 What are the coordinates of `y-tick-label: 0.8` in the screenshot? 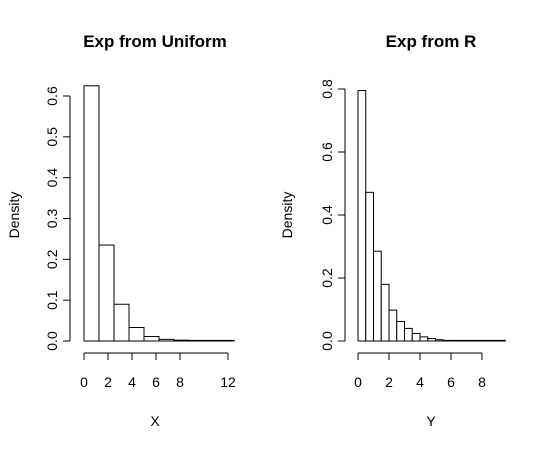 It's located at (327, 89).